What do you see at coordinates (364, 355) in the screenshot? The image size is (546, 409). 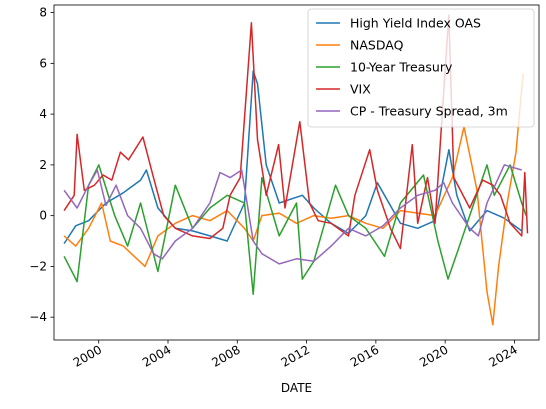 I see `x-tick-label: 2016` at bounding box center [364, 355].